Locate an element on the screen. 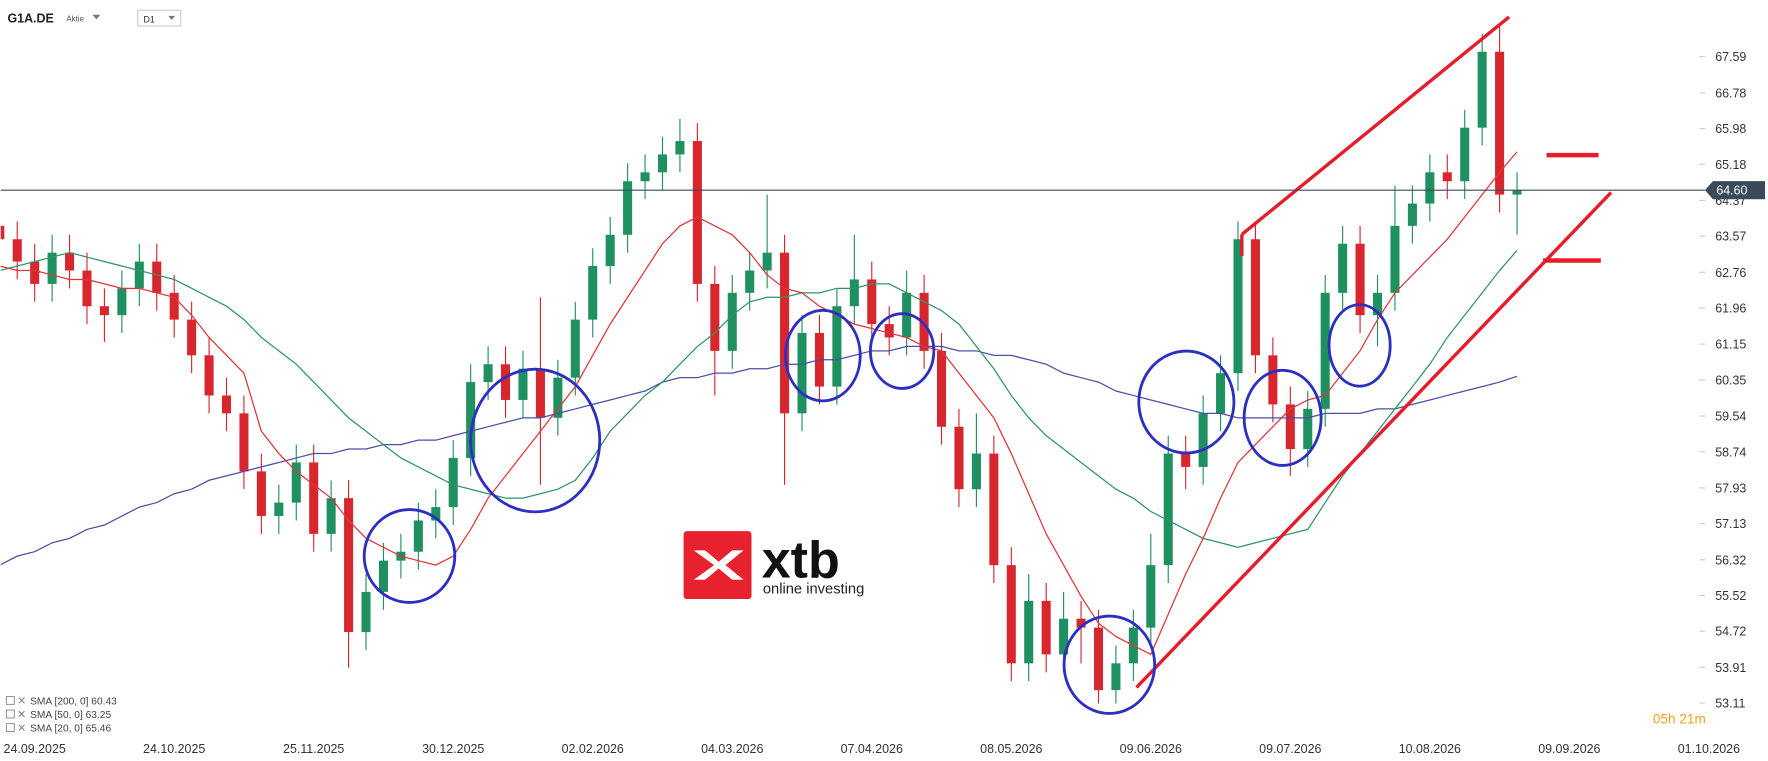 Image resolution: width=1768 pixels, height=761 pixels. trend-line is located at coordinates (1375, 125).